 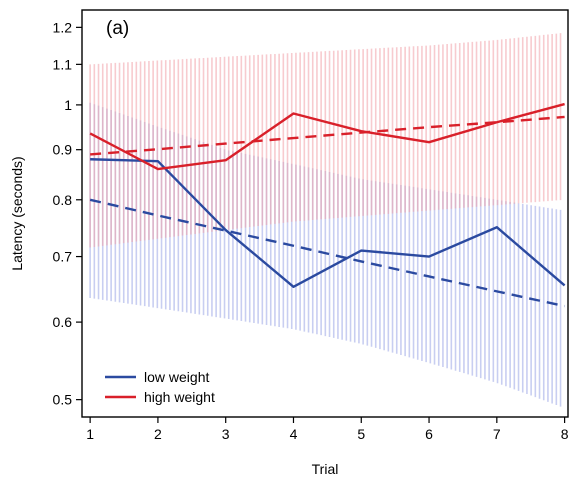 What do you see at coordinates (497, 434) in the screenshot?
I see `x-tick-label: 7` at bounding box center [497, 434].